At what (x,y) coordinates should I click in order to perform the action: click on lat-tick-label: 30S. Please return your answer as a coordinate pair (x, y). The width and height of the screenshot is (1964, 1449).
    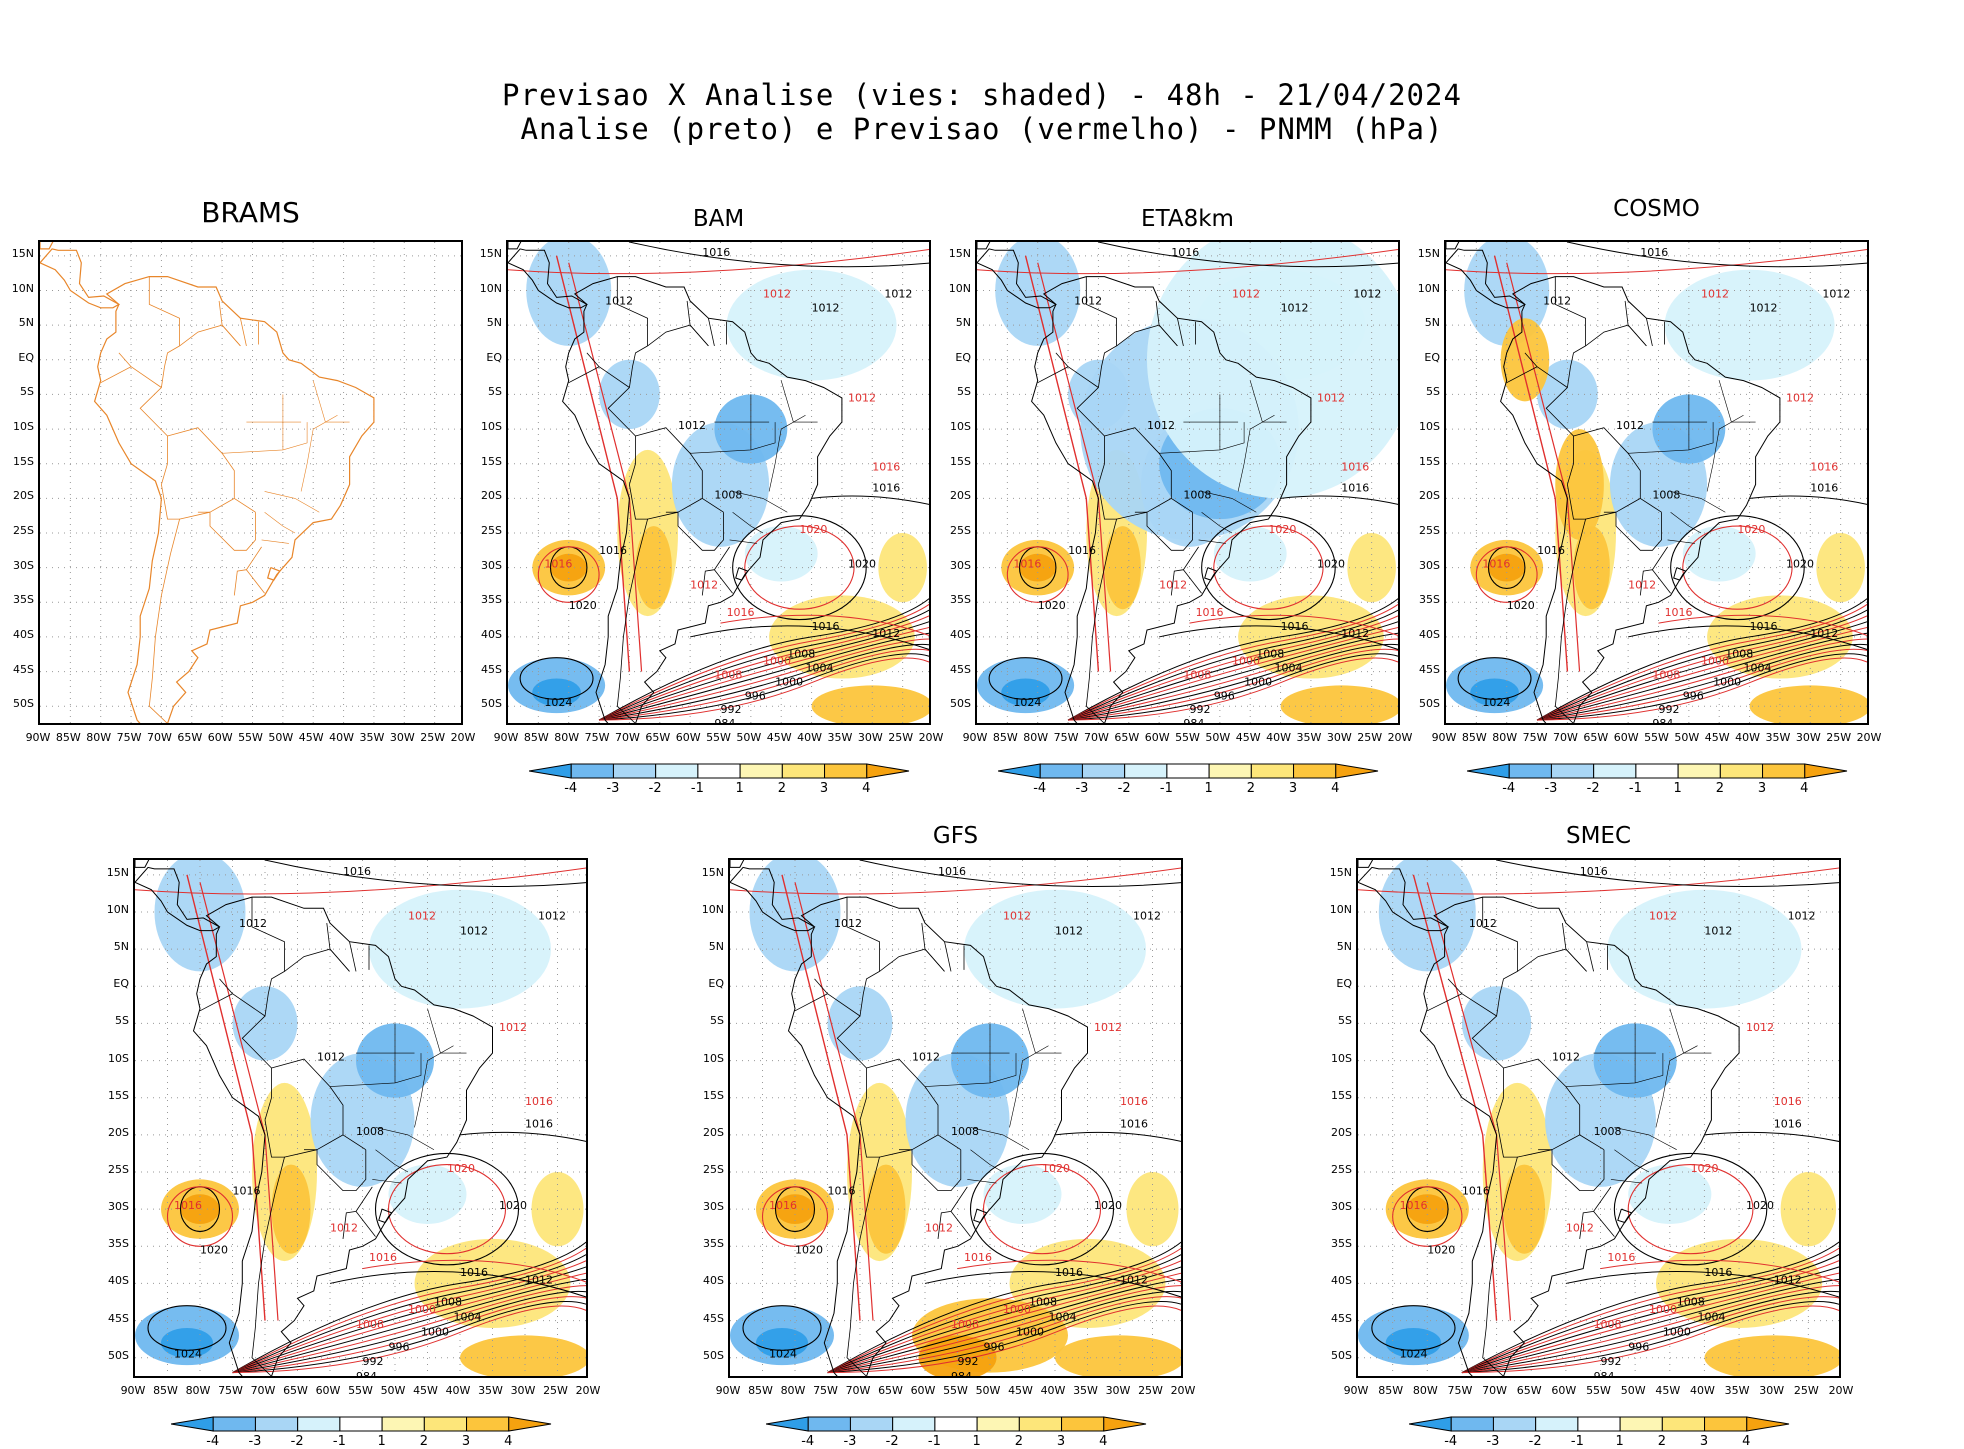
    Looking at the image, I should click on (713, 1207).